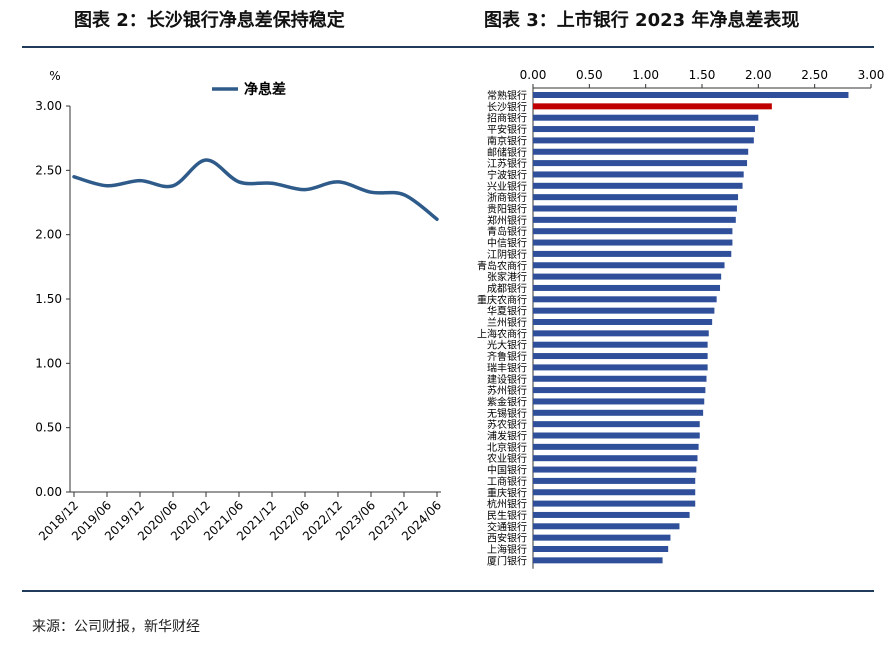 The width and height of the screenshot is (894, 645). Describe the element at coordinates (598, 560) in the screenshot. I see `bar-厦门银行` at that location.